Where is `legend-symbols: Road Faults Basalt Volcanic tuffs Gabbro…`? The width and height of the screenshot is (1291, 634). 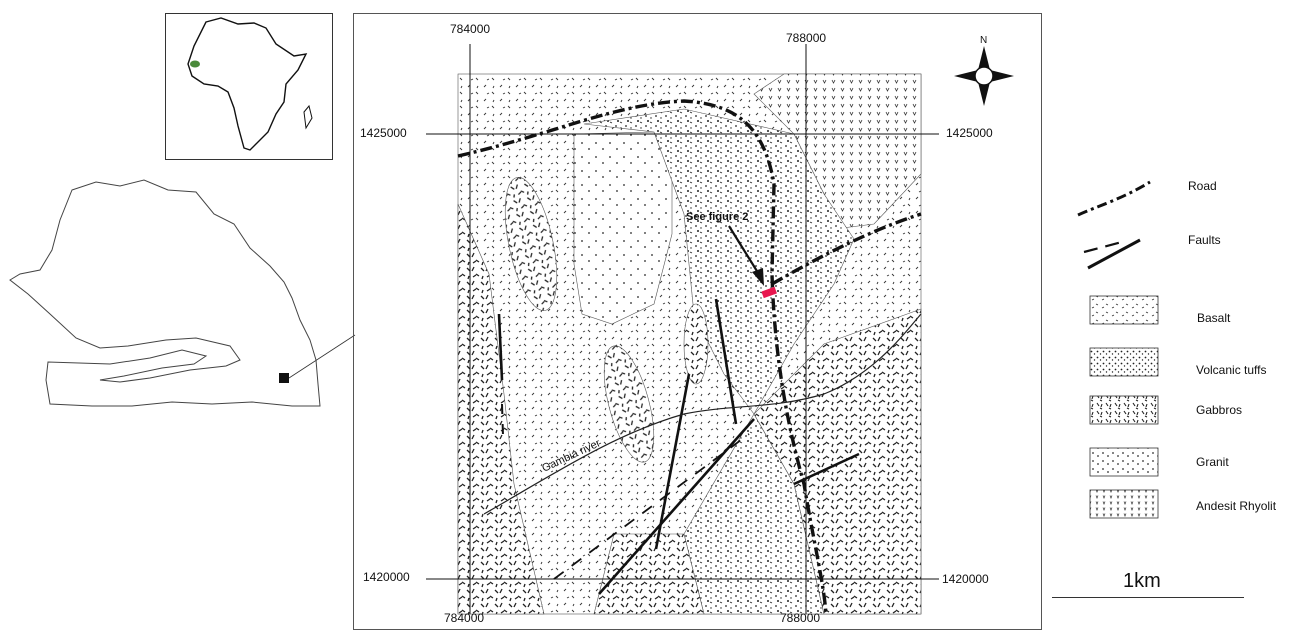 legend-symbols: Road Faults Basalt Volcanic tuffs Gabbro… is located at coordinates (1177, 349).